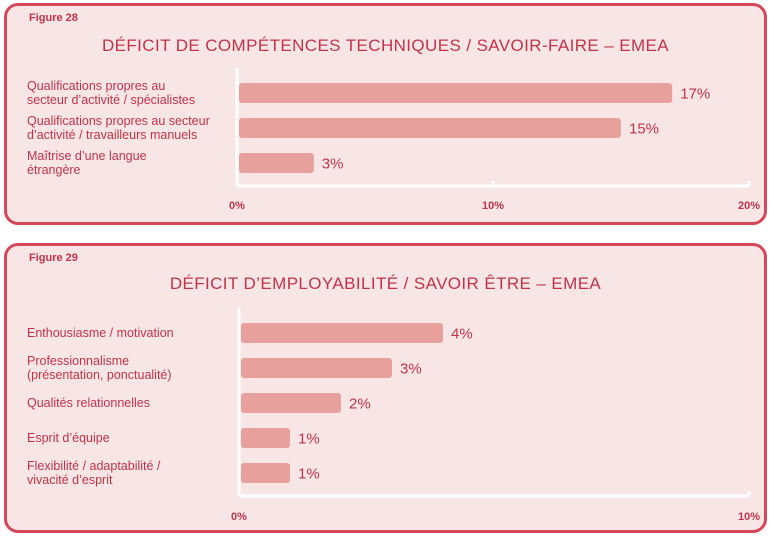  I want to click on x-tick-label: 20%, so click(749, 206).